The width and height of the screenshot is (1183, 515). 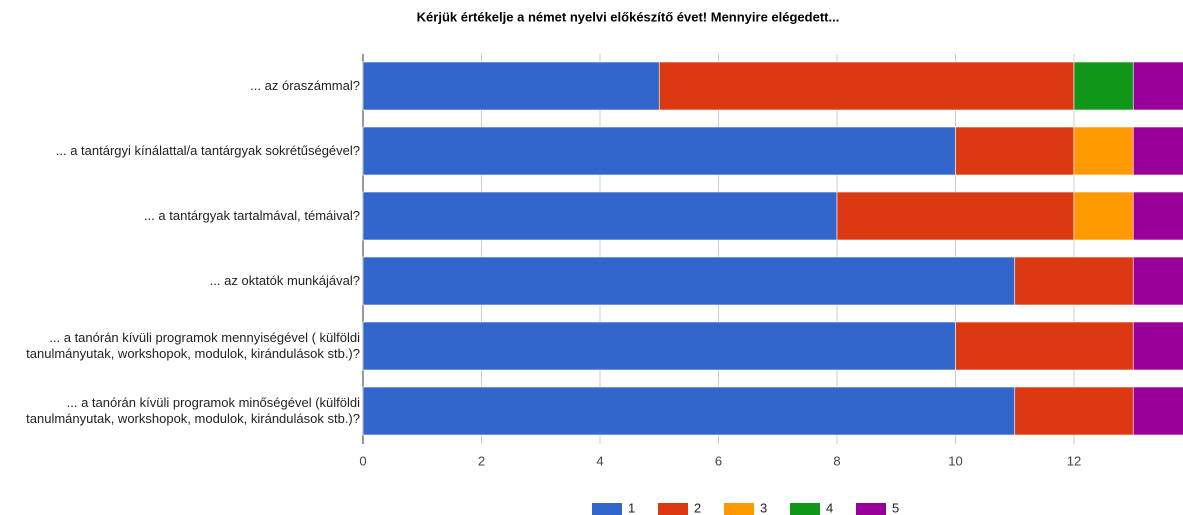 What do you see at coordinates (362, 460) in the screenshot?
I see `x-tick-label: 0` at bounding box center [362, 460].